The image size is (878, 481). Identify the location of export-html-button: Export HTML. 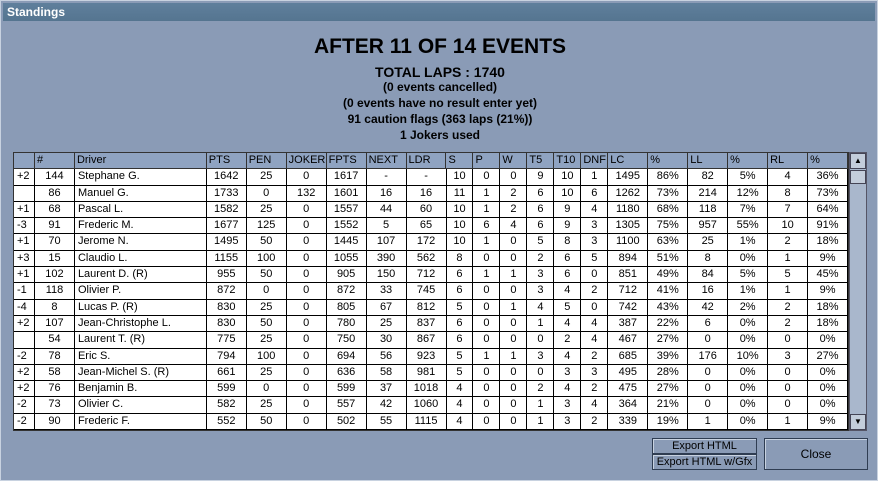
(704, 446).